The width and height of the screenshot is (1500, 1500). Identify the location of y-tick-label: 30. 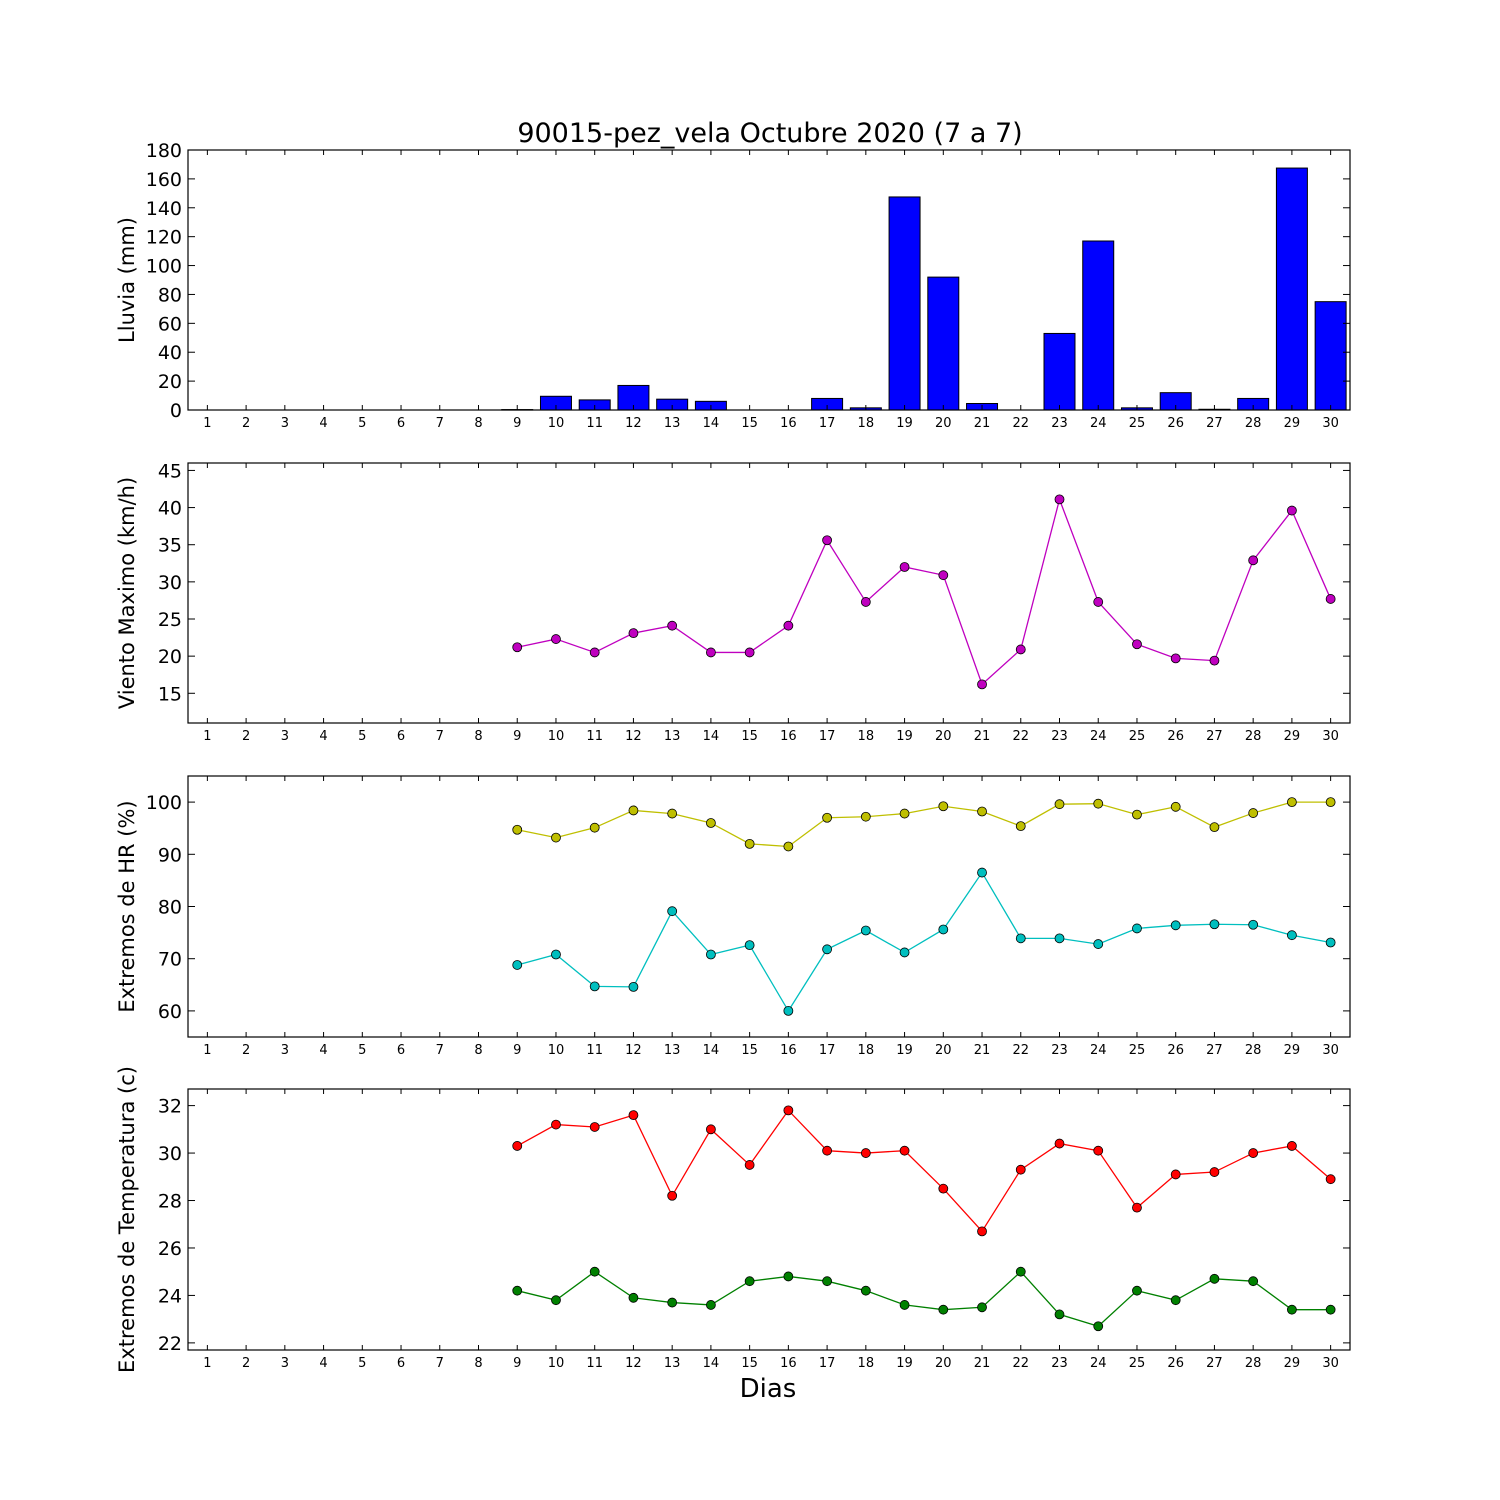
(170, 583).